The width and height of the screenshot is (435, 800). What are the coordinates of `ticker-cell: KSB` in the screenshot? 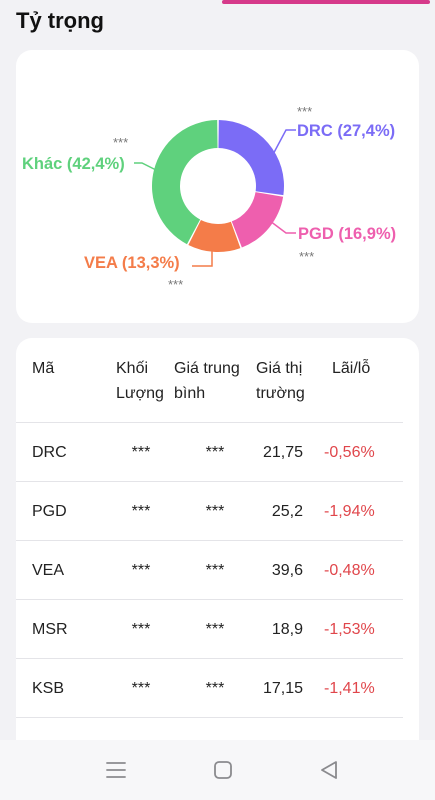 It's located at (48, 688).